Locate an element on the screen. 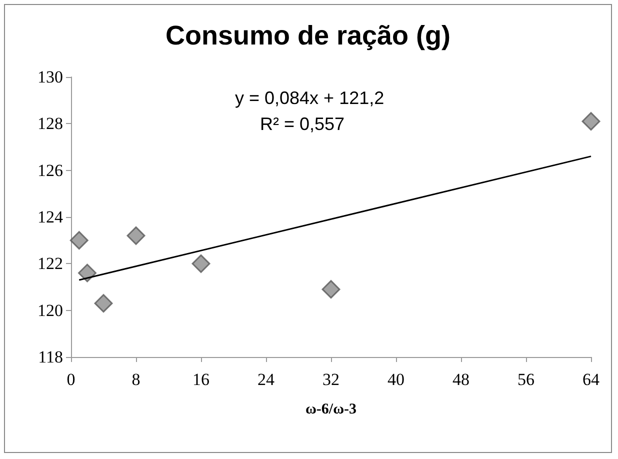 Image resolution: width=618 pixels, height=459 pixels. annotation: y = 0,084x + 121,2 is located at coordinates (309, 98).